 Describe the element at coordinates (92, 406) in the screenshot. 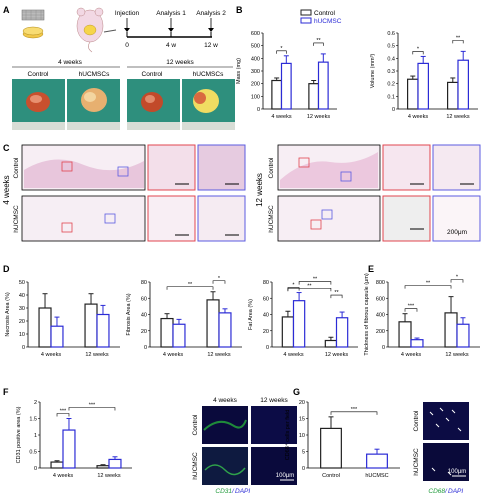

I see `cd31-sig-mark: ***` at that location.